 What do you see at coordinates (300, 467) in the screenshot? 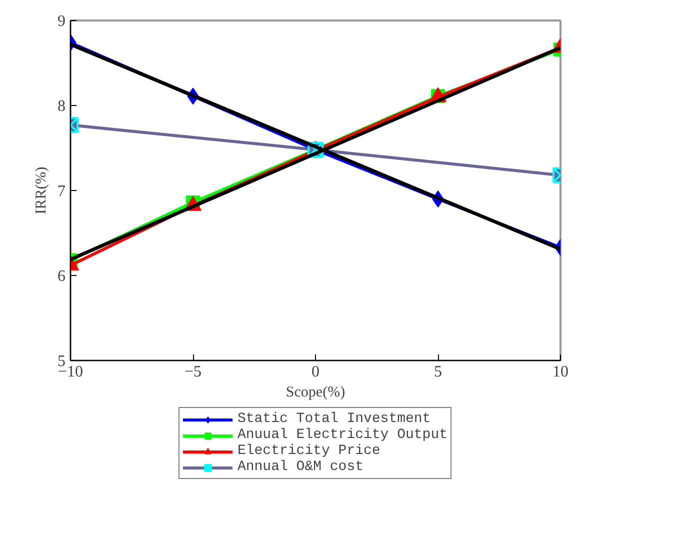
I see `legend-label: Annual O&M cost` at bounding box center [300, 467].